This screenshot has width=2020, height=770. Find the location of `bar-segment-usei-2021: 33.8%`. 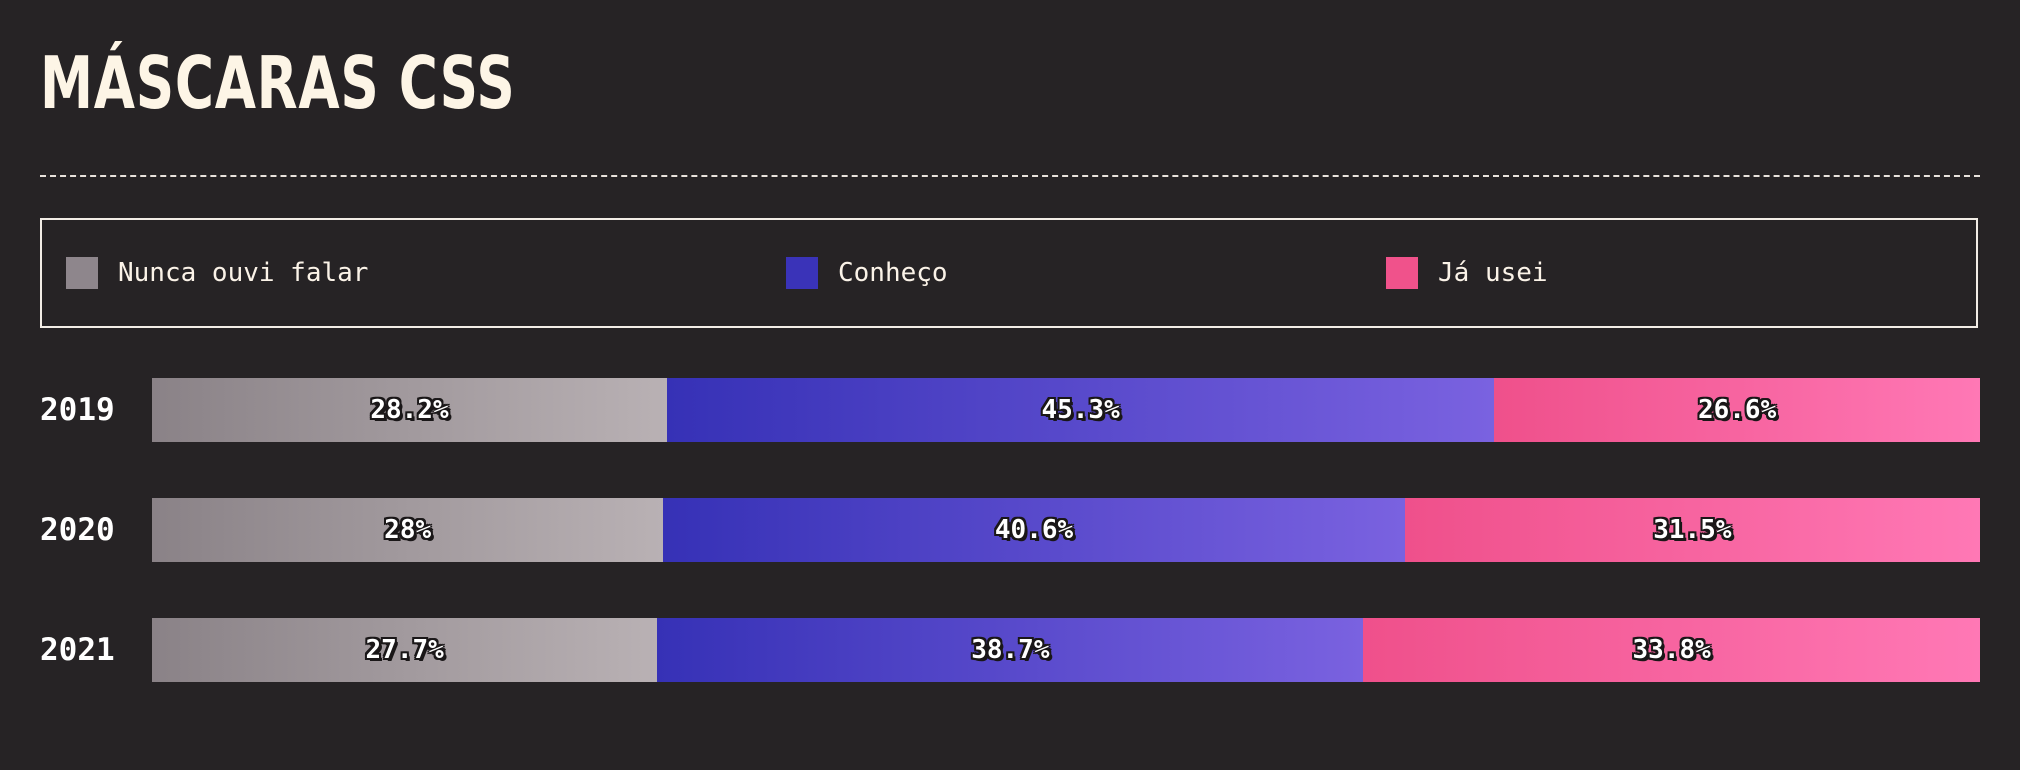

bar-segment-usei-2021: 33.8% is located at coordinates (1671, 650).